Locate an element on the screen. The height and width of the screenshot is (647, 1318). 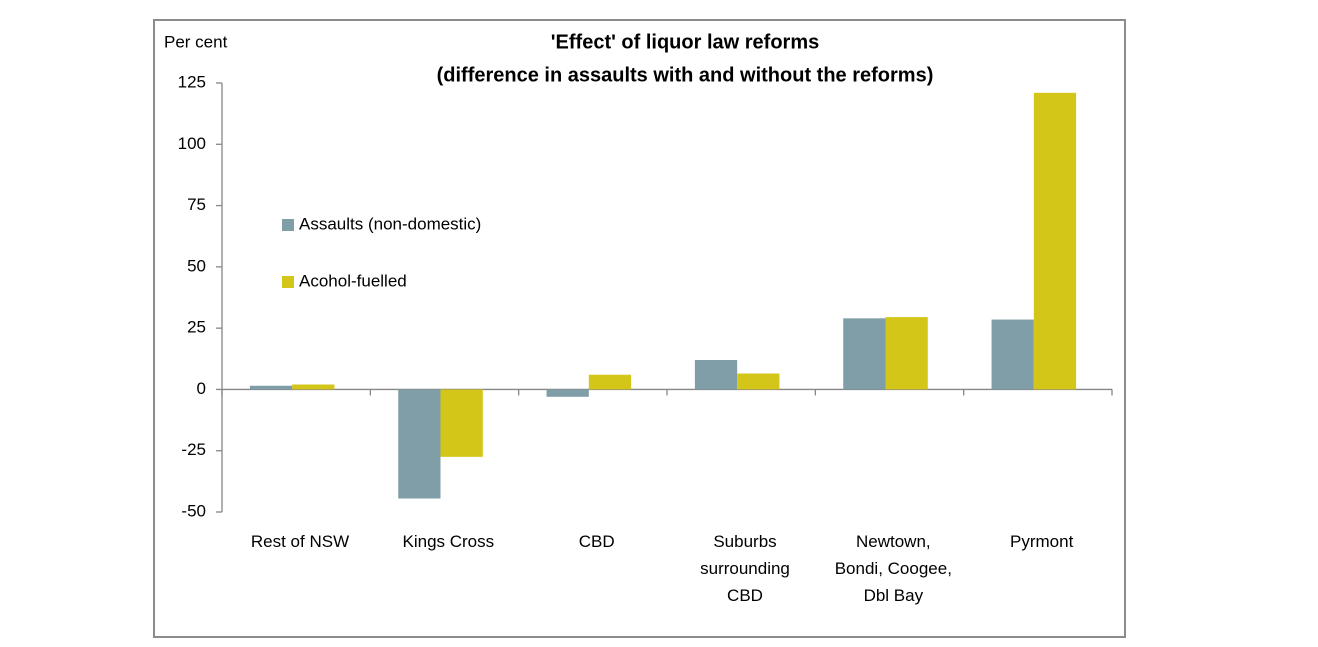
x-tick-label: Rest of NSW is located at coordinates (300, 541).